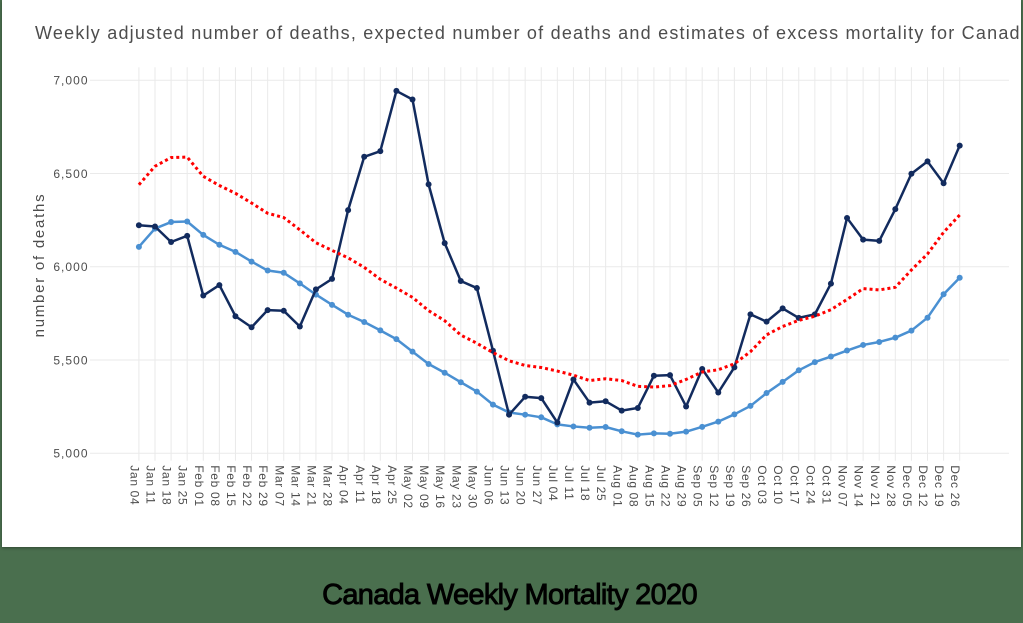 This screenshot has height=623, width=1023. Describe the element at coordinates (633, 486) in the screenshot. I see `svg-text: Aug 08` at that location.